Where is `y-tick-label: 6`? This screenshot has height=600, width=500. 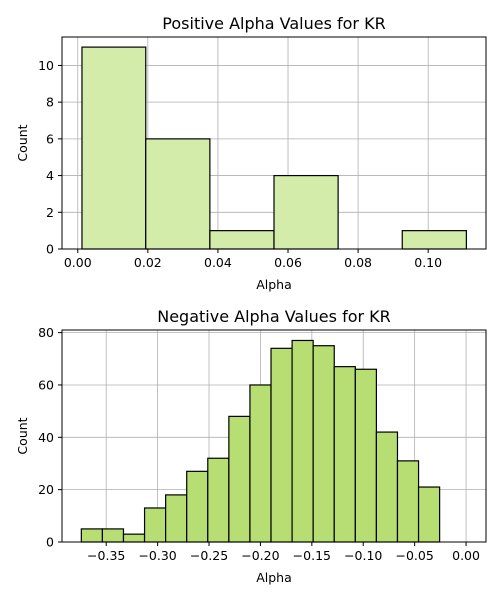
y-tick-label: 6 is located at coordinates (50, 138).